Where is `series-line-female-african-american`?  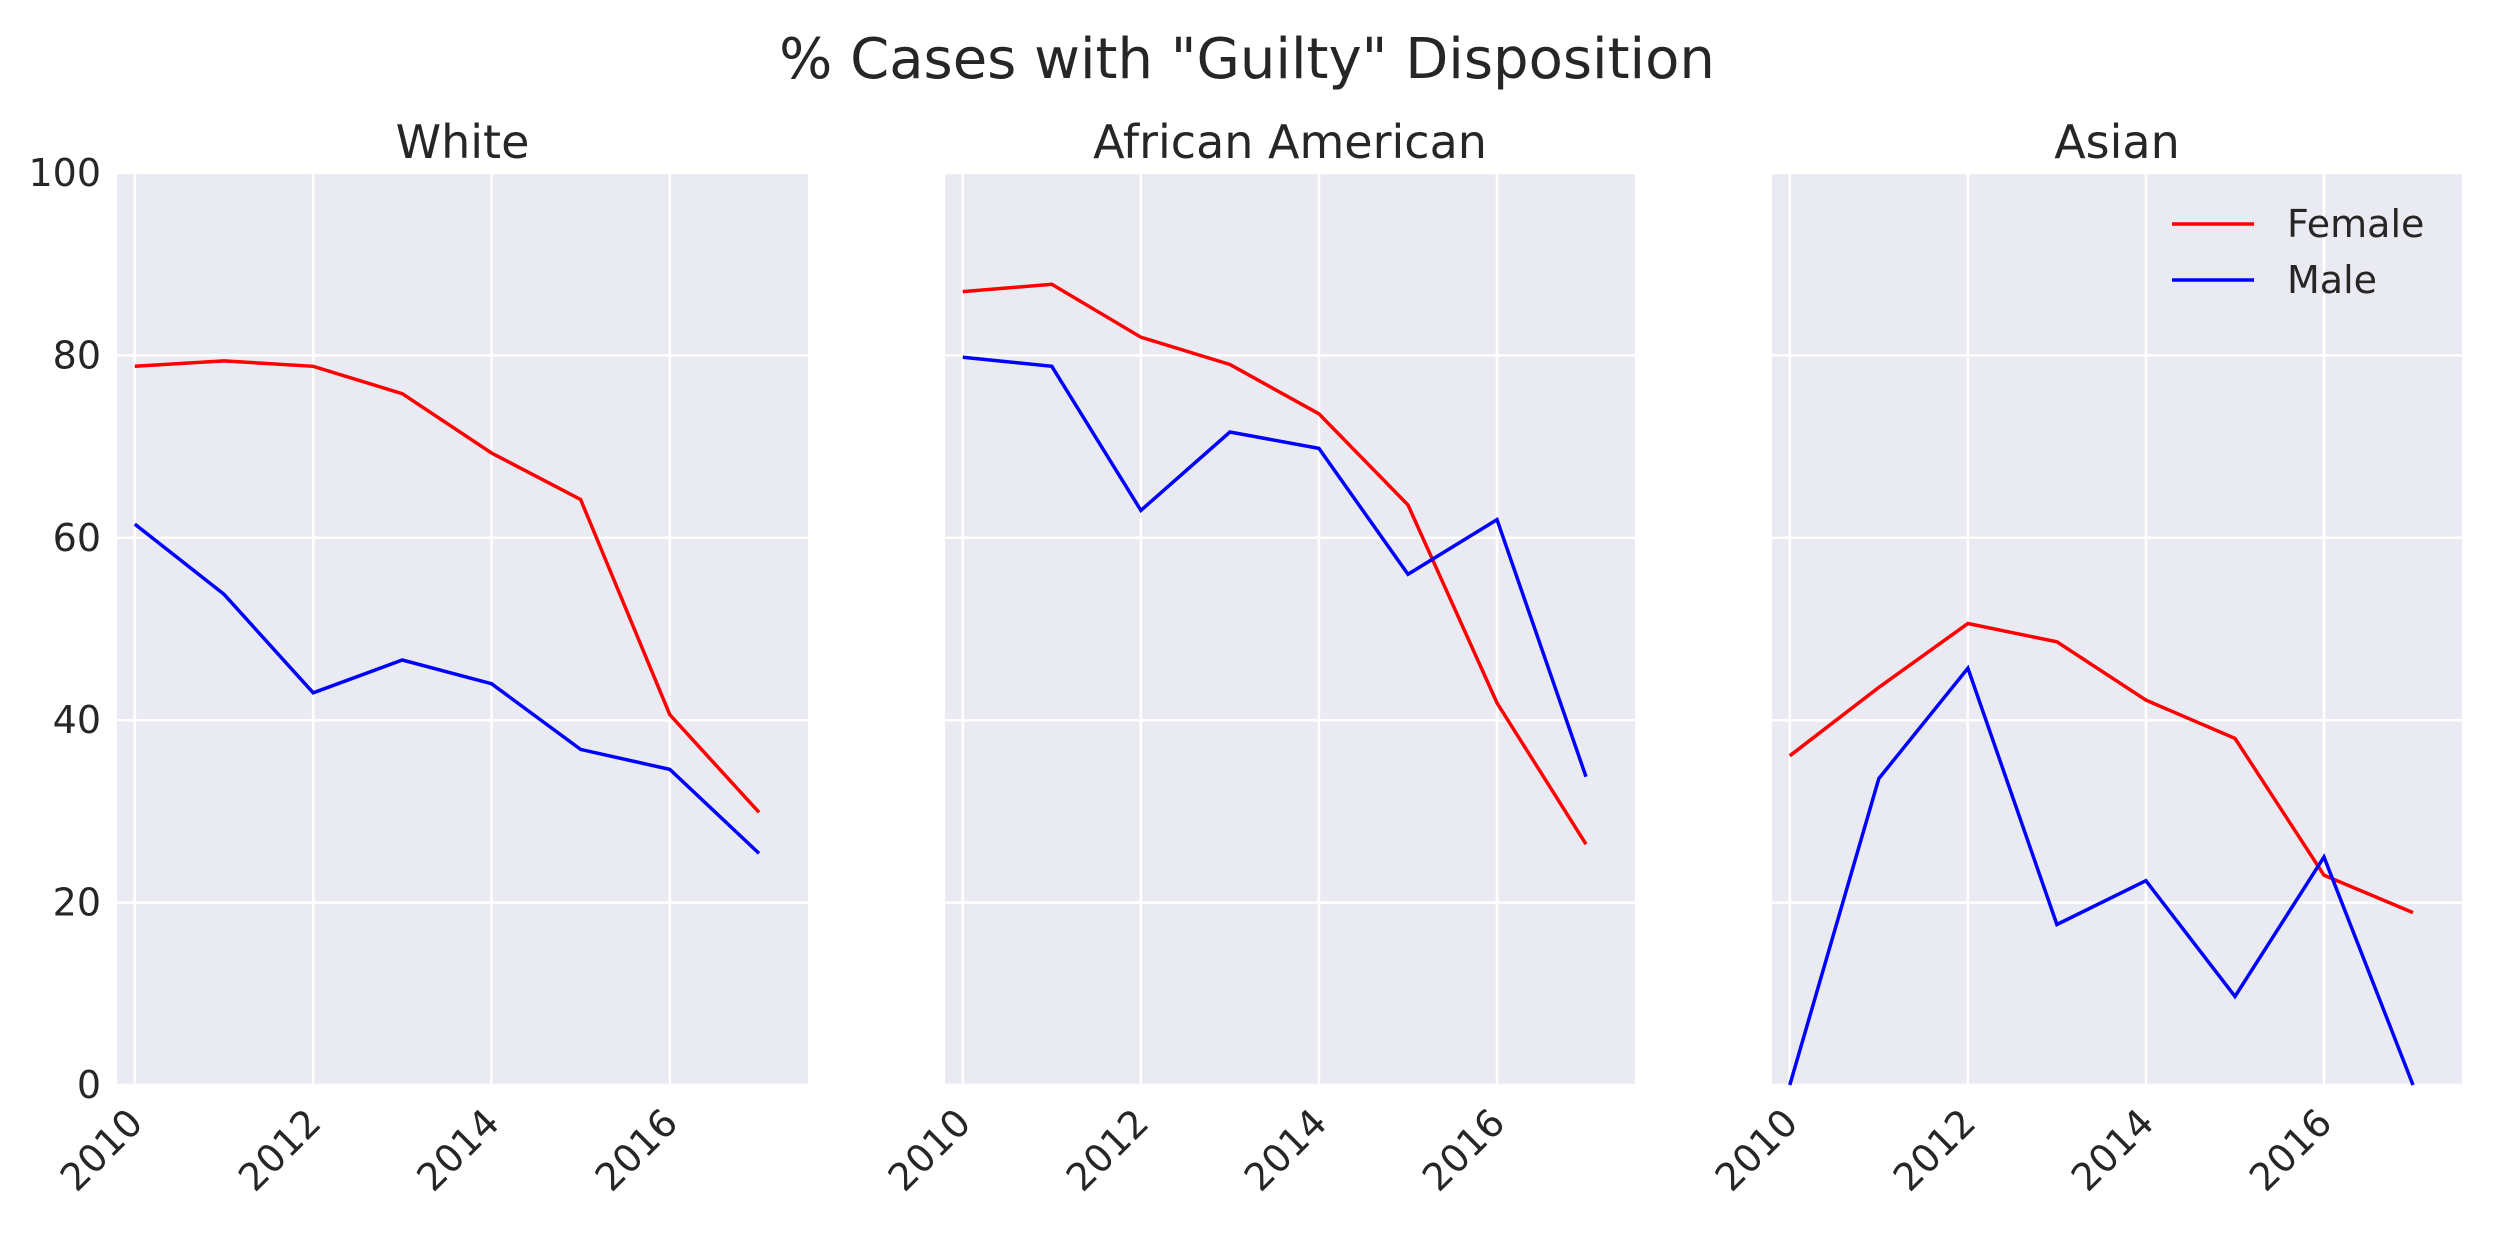 series-line-female-african-american is located at coordinates (1275, 564).